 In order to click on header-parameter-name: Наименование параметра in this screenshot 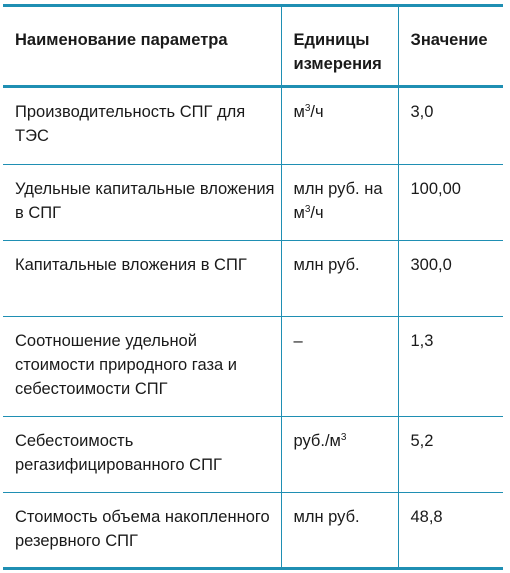, I will do `click(142, 46)`.